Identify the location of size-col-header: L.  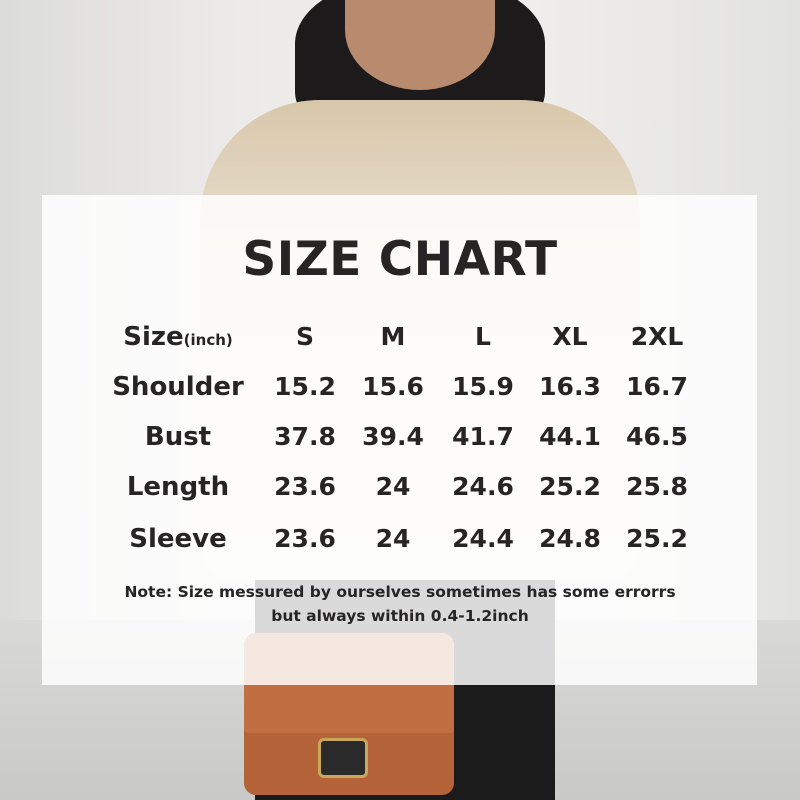
(483, 336).